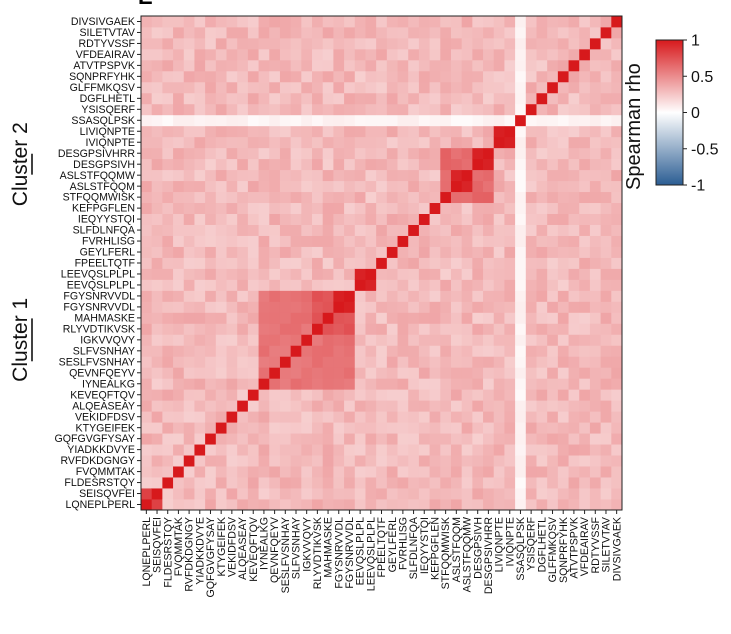 The width and height of the screenshot is (731, 634). Describe the element at coordinates (695, 41) in the screenshot. I see `legend-tick-label: 1` at that location.